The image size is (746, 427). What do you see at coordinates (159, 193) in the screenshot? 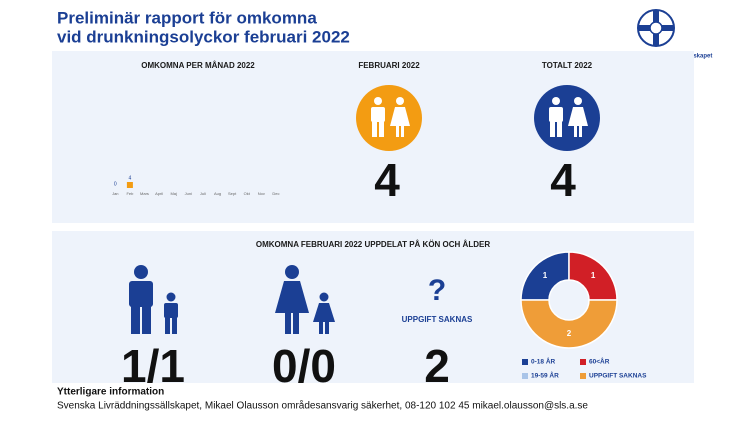
I see `x-tick-label: April` at bounding box center [159, 193].